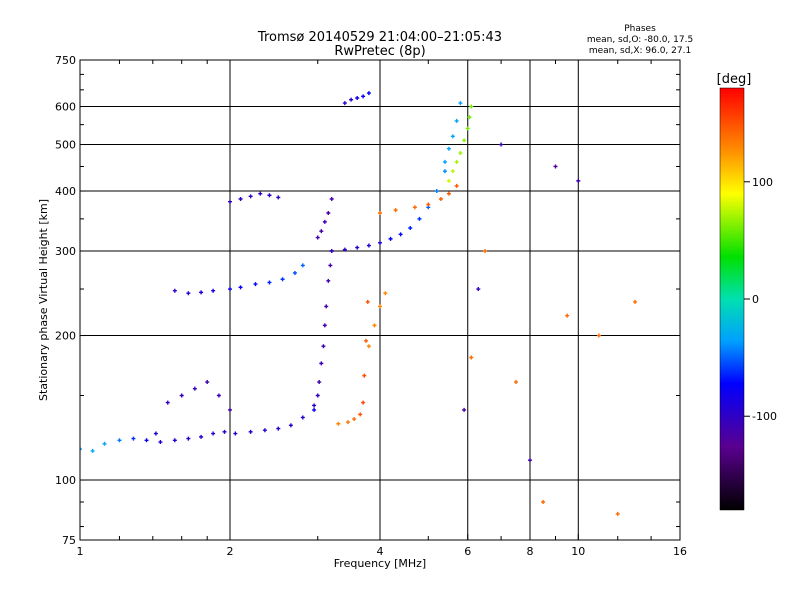 This screenshot has width=800, height=600. Describe the element at coordinates (69, 540) in the screenshot. I see `y-tick-label: 75` at that location.